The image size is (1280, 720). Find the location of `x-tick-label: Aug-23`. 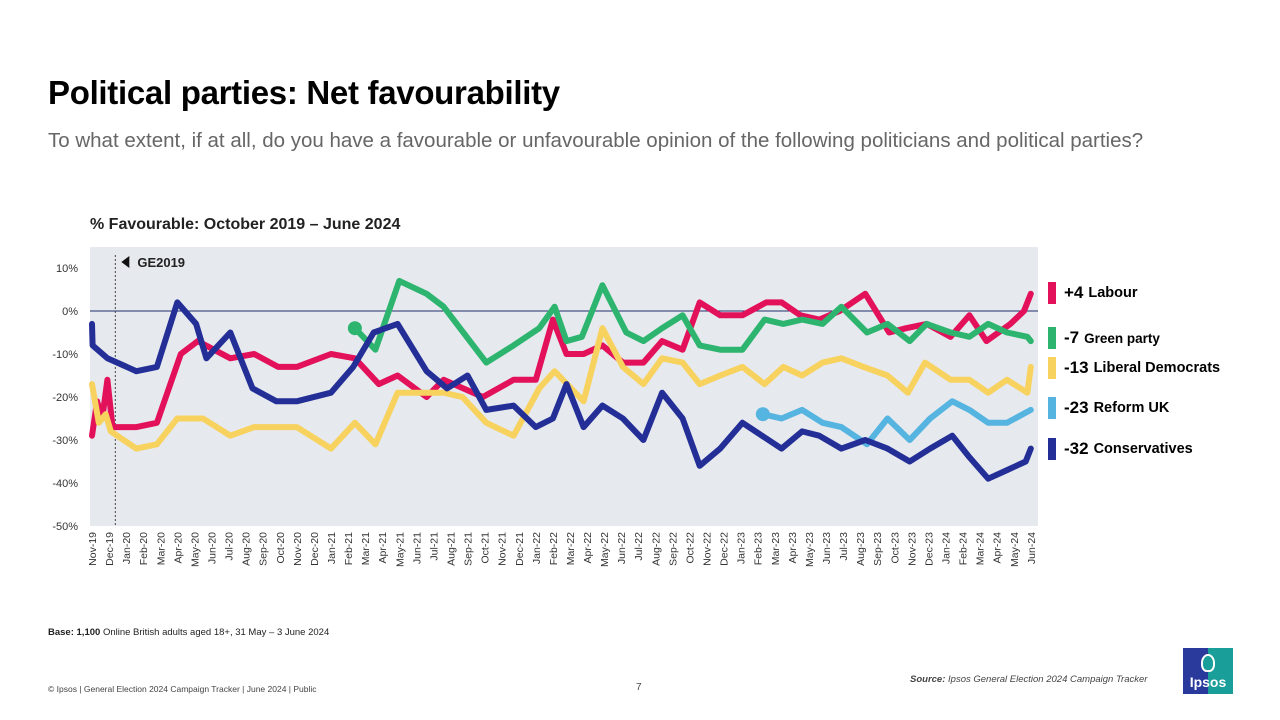

x-tick-label: Aug-23 is located at coordinates (861, 549).